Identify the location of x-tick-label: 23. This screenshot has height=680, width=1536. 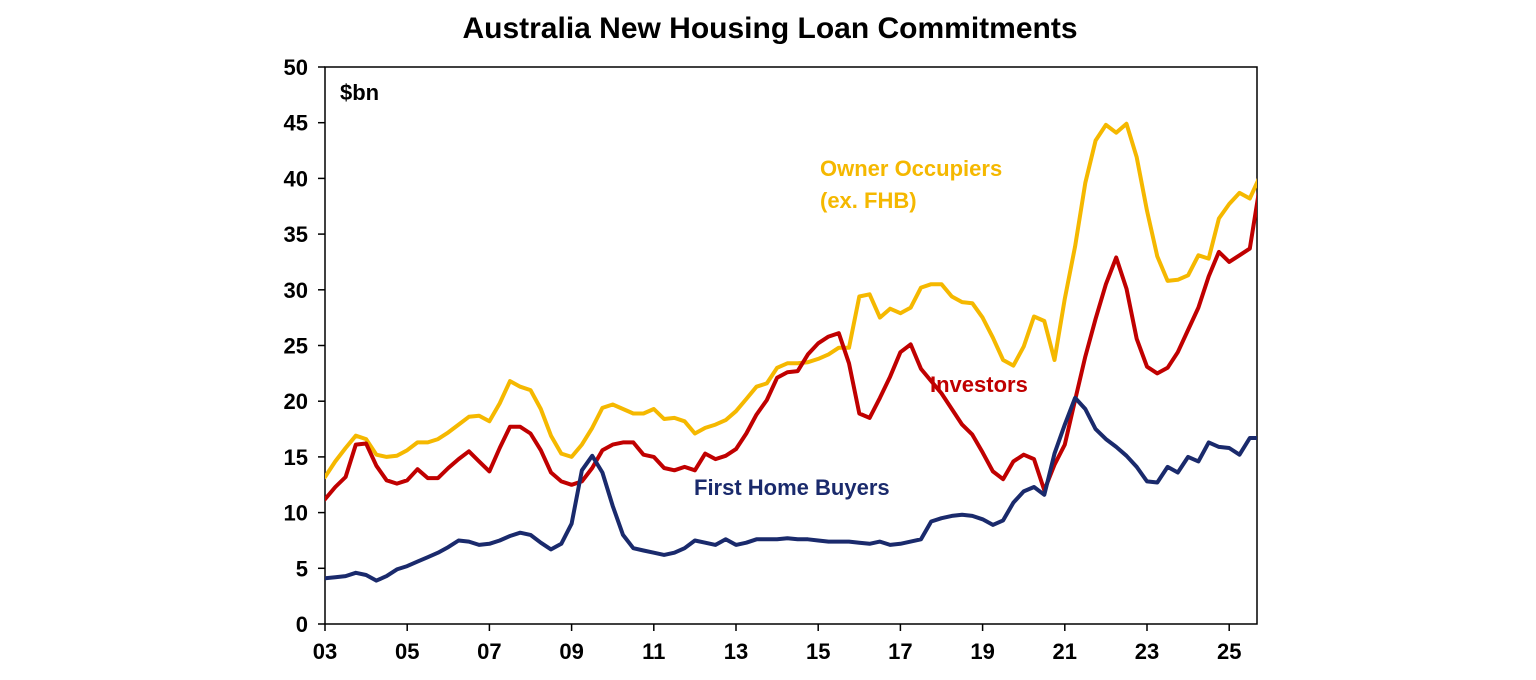
(1147, 651).